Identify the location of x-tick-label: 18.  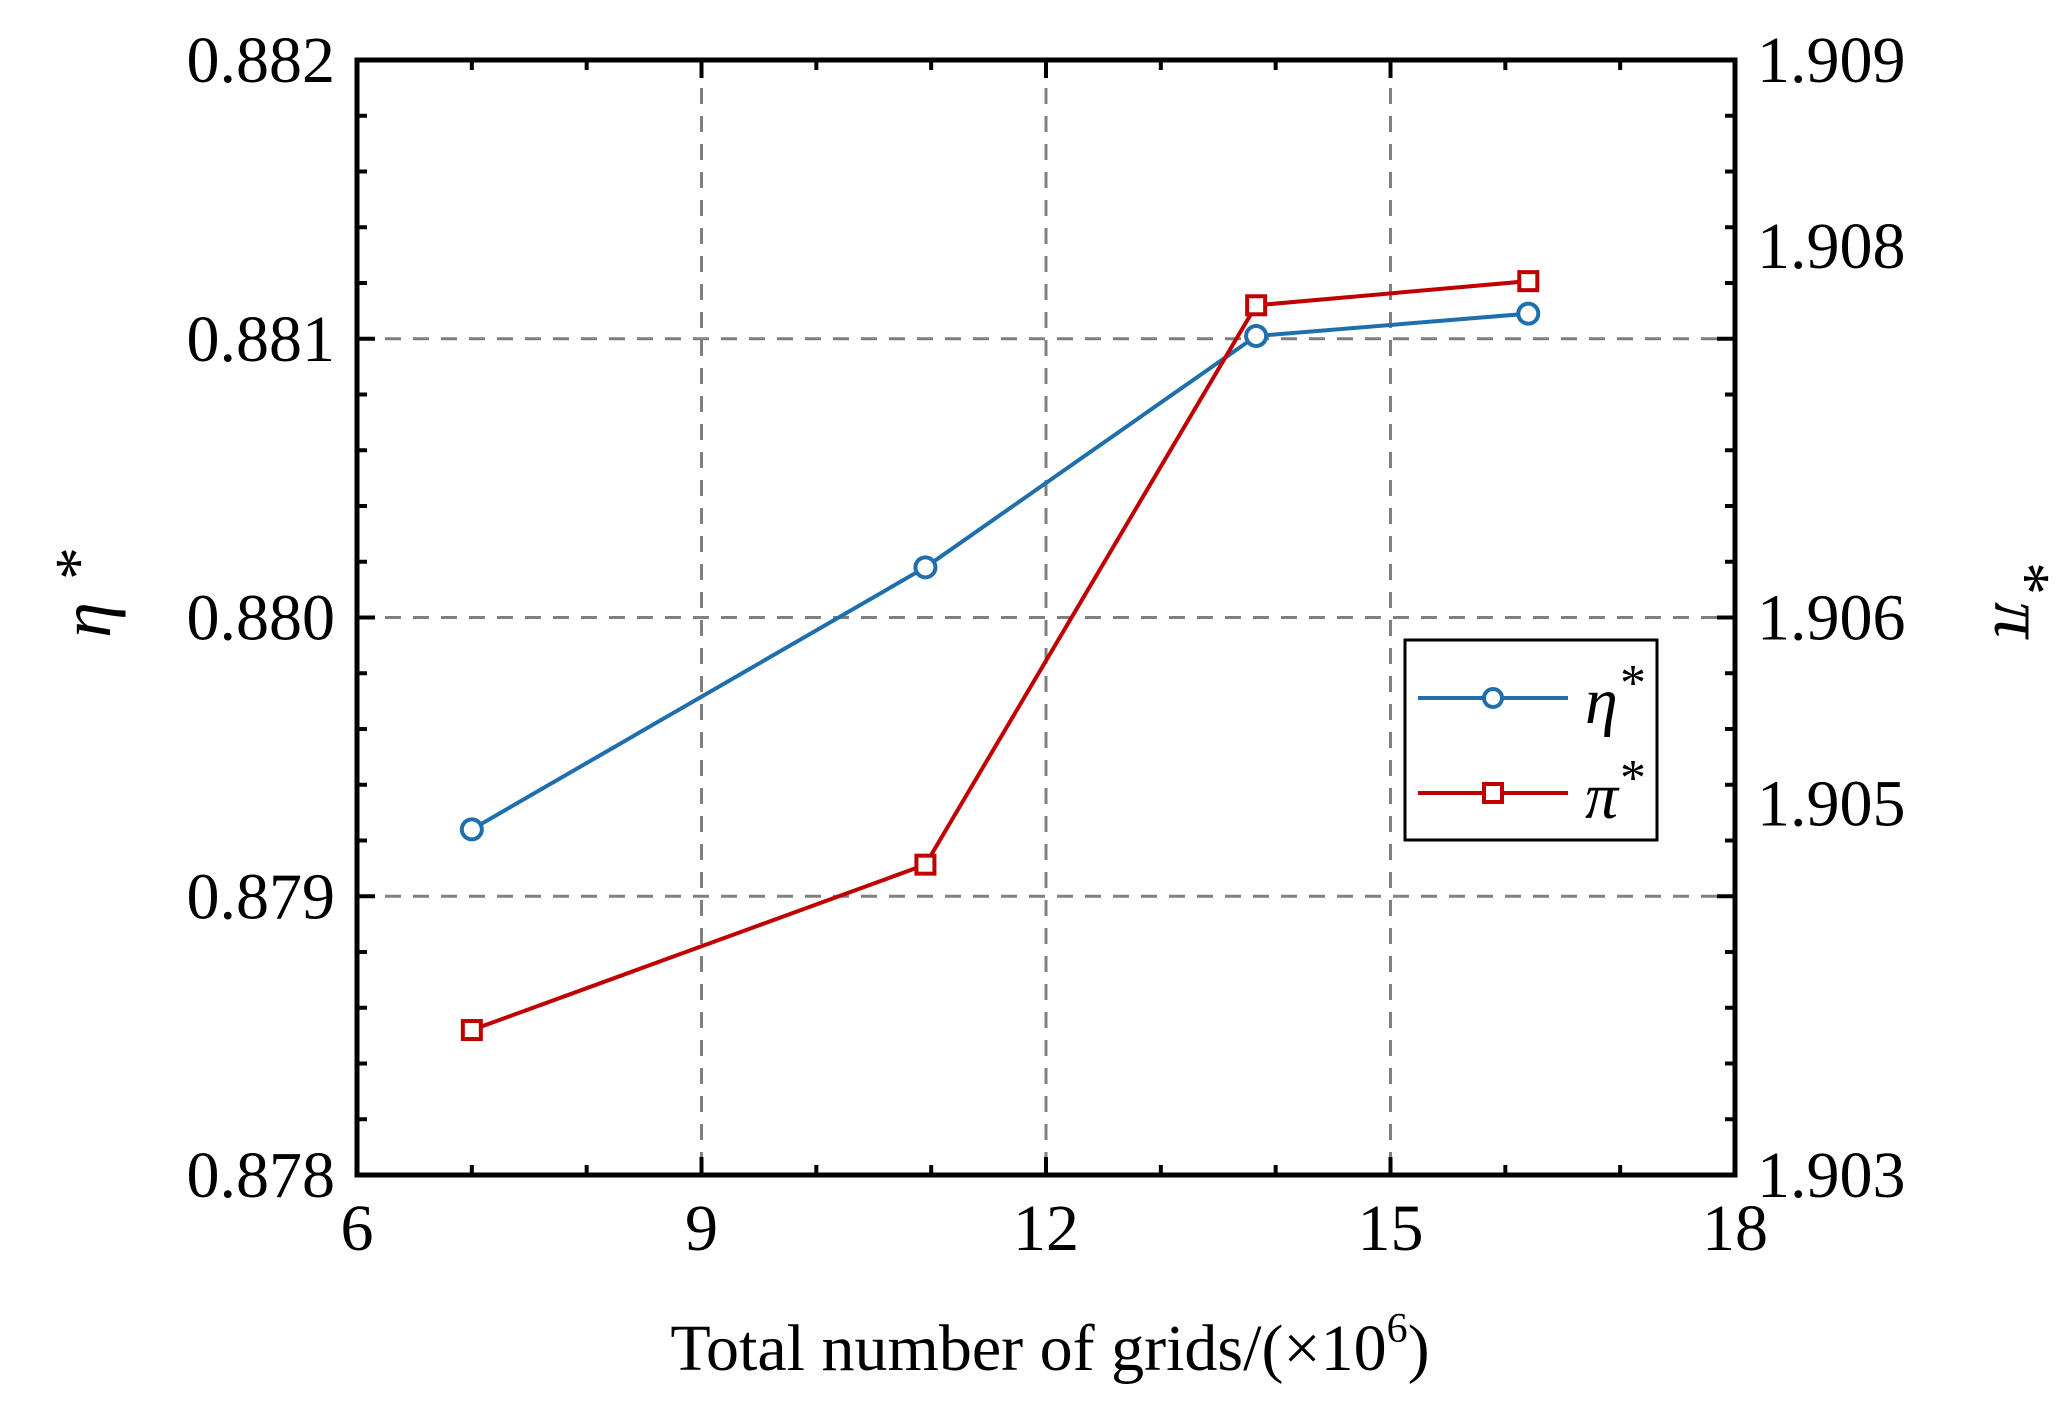
(1735, 1228).